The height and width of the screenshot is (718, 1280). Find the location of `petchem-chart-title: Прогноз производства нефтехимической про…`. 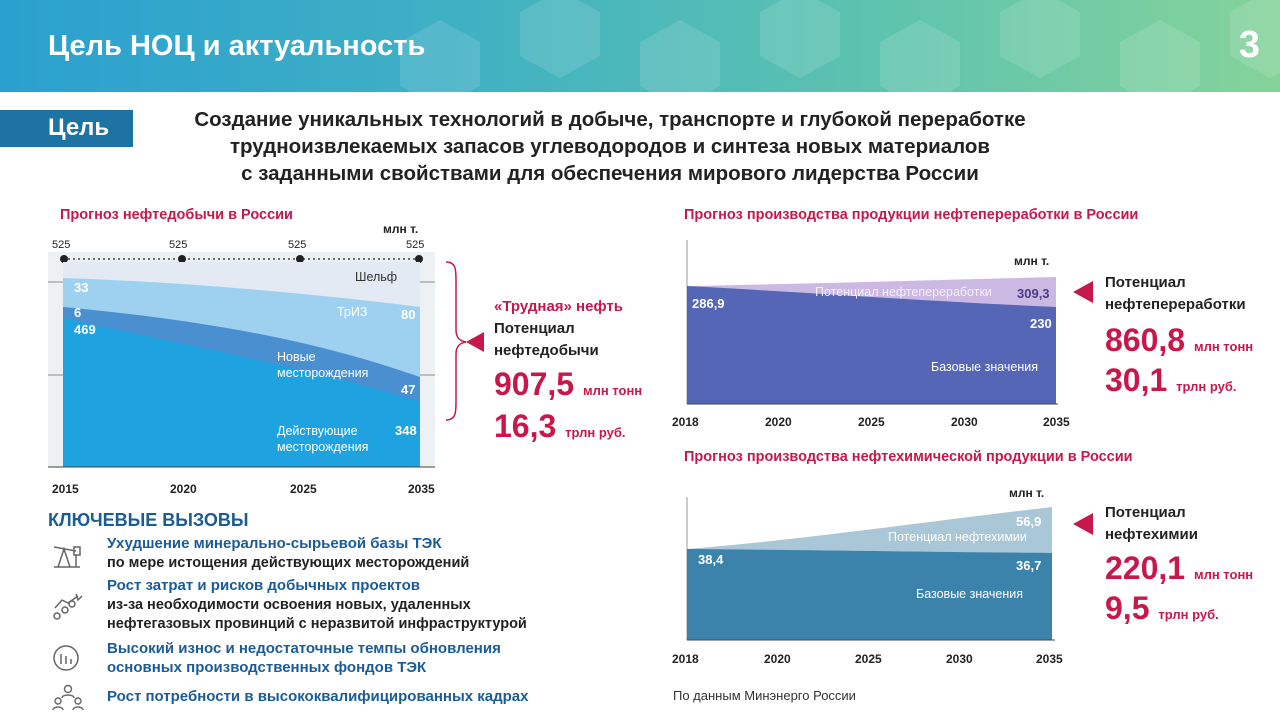

petchem-chart-title: Прогноз производства нефтехимической про… is located at coordinates (908, 457).